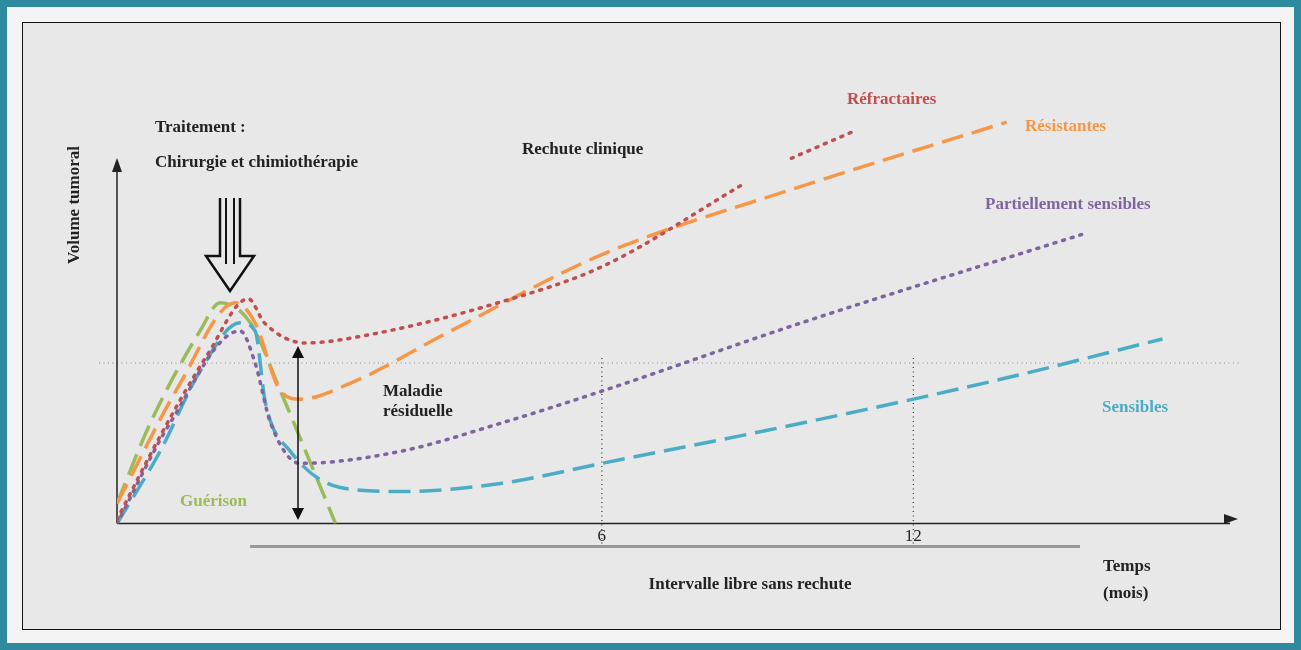 This screenshot has width=1301, height=650. Describe the element at coordinates (1135, 407) in the screenshot. I see `text: Sensibles` at that location.